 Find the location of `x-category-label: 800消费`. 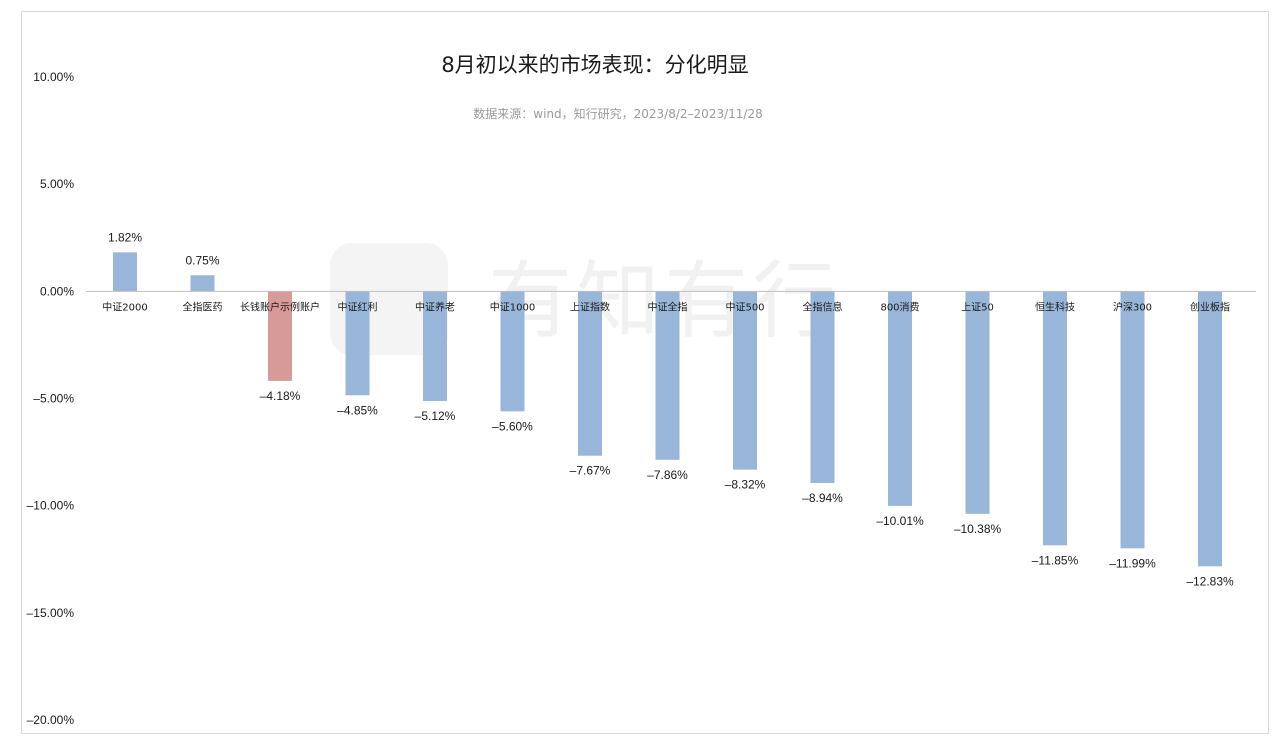

x-category-label: 800消费 is located at coordinates (899, 306).